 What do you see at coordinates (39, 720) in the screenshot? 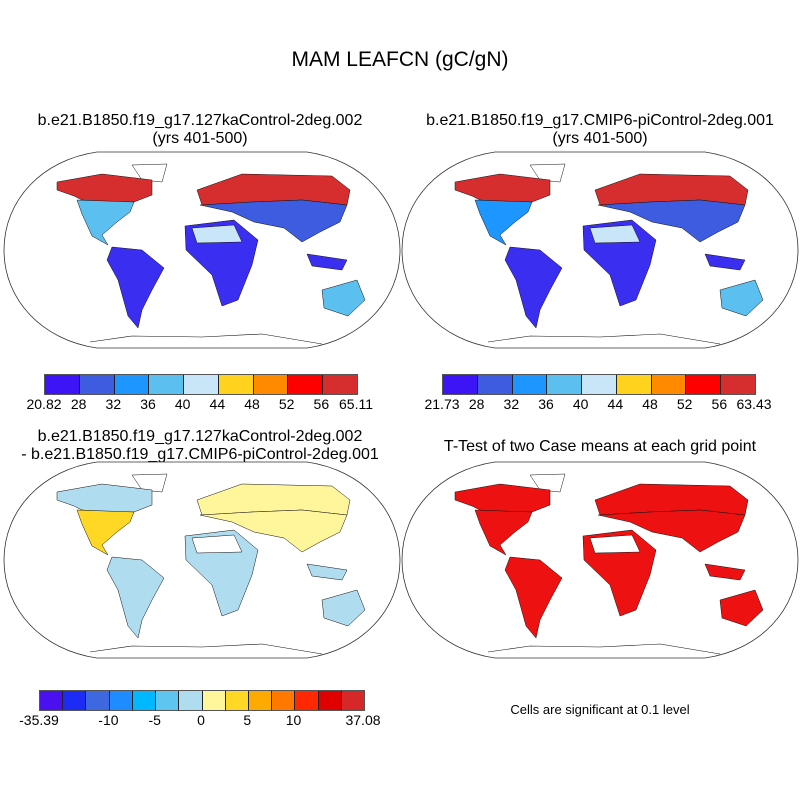
I see `colorbar-tick-label: -35.39` at bounding box center [39, 720].